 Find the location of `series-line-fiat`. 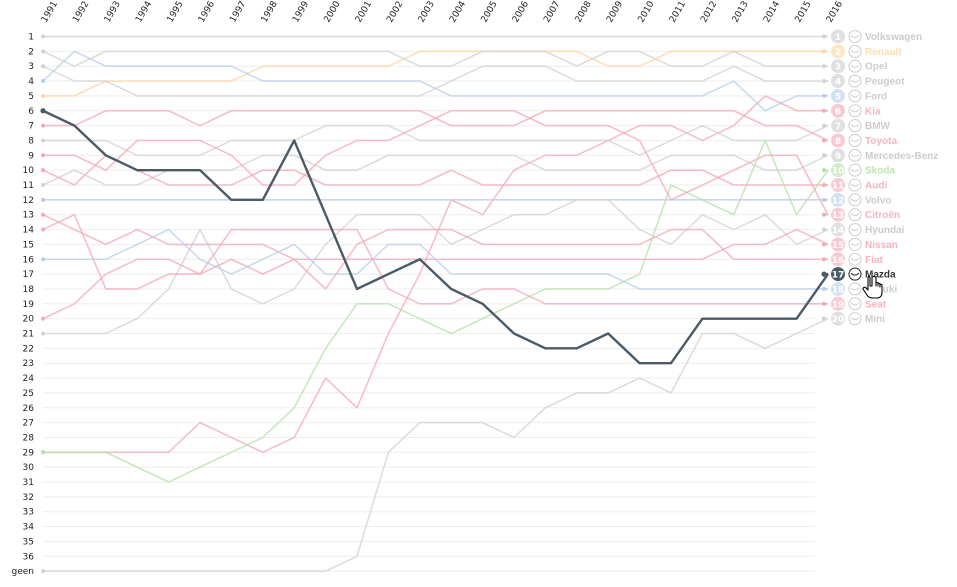

series-line-fiat is located at coordinates (435, 251).